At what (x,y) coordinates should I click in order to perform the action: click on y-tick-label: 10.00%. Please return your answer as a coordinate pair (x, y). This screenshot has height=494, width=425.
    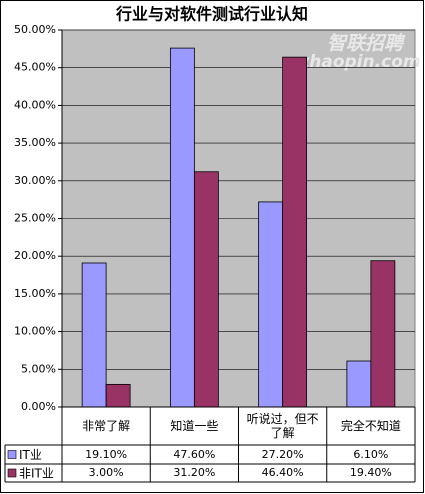
    Looking at the image, I should click on (35, 331).